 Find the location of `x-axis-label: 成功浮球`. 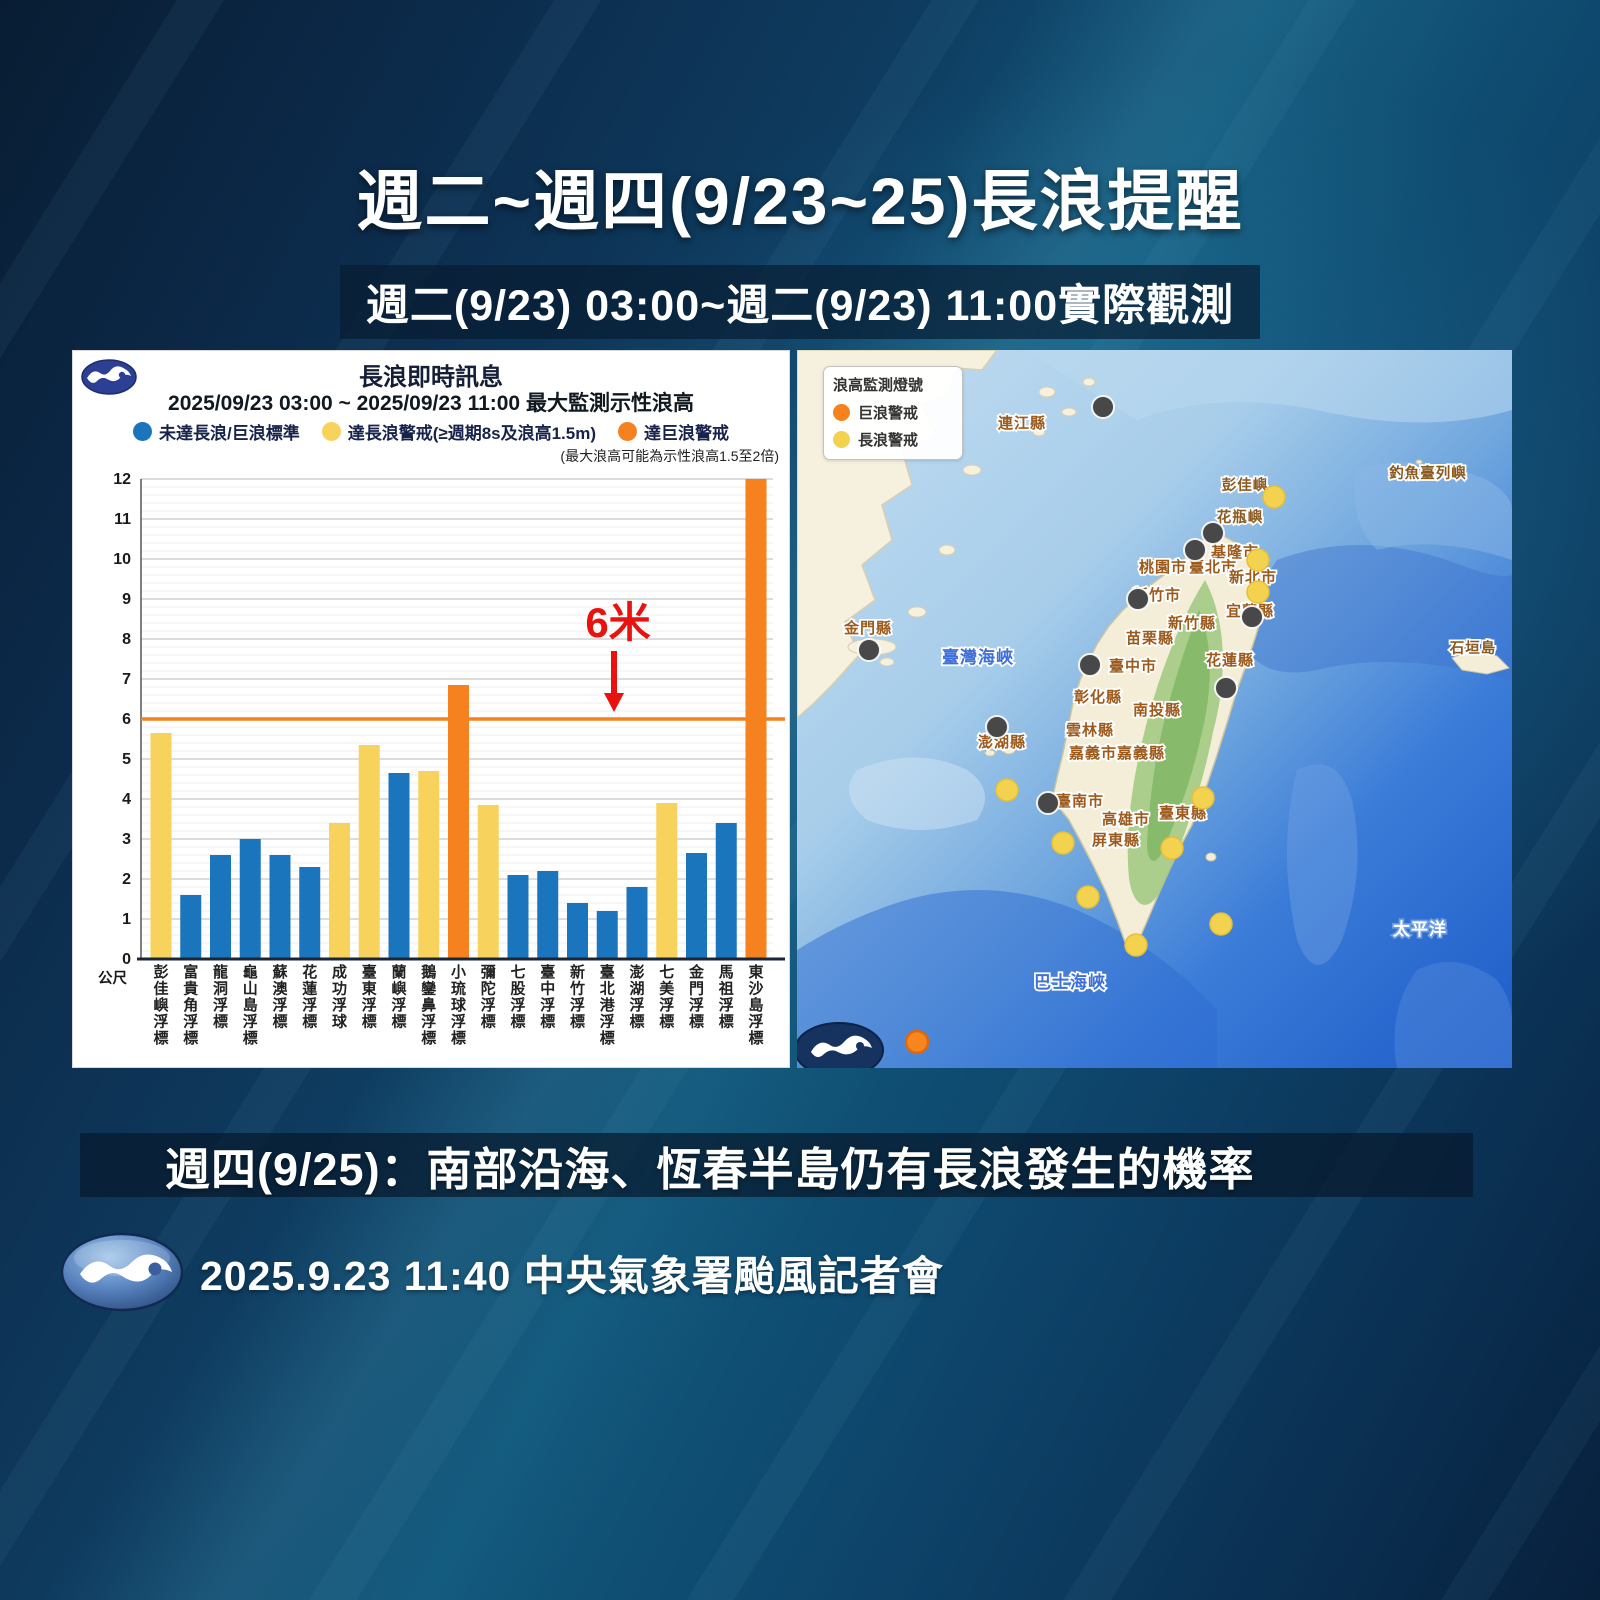

x-axis-label: 成功浮球 is located at coordinates (340, 997).